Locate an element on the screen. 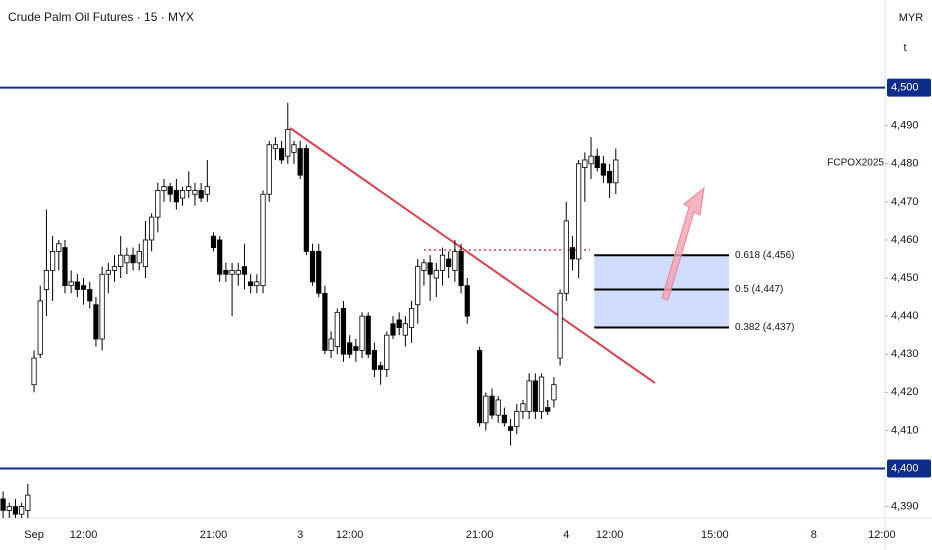  y-tick-label: 4,410 is located at coordinates (905, 430).